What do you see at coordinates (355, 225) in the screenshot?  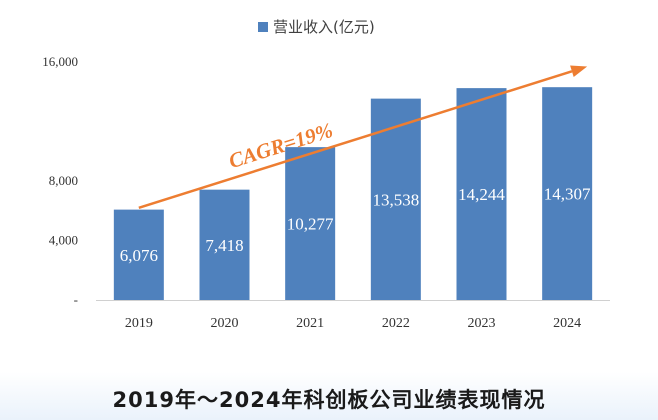 I see `bar-labels: 6,076 7,418 10,277 13,538 14,244 14,307` at bounding box center [355, 225].